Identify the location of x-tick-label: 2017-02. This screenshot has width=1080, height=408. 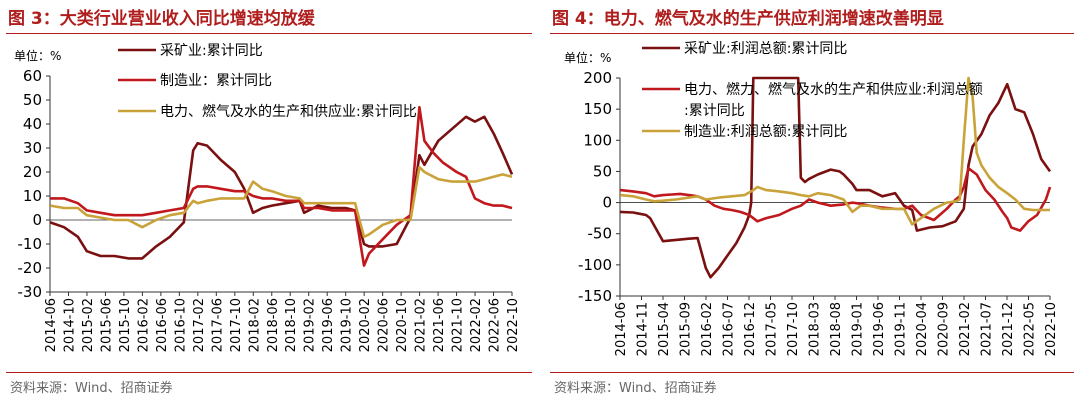
(199, 325).